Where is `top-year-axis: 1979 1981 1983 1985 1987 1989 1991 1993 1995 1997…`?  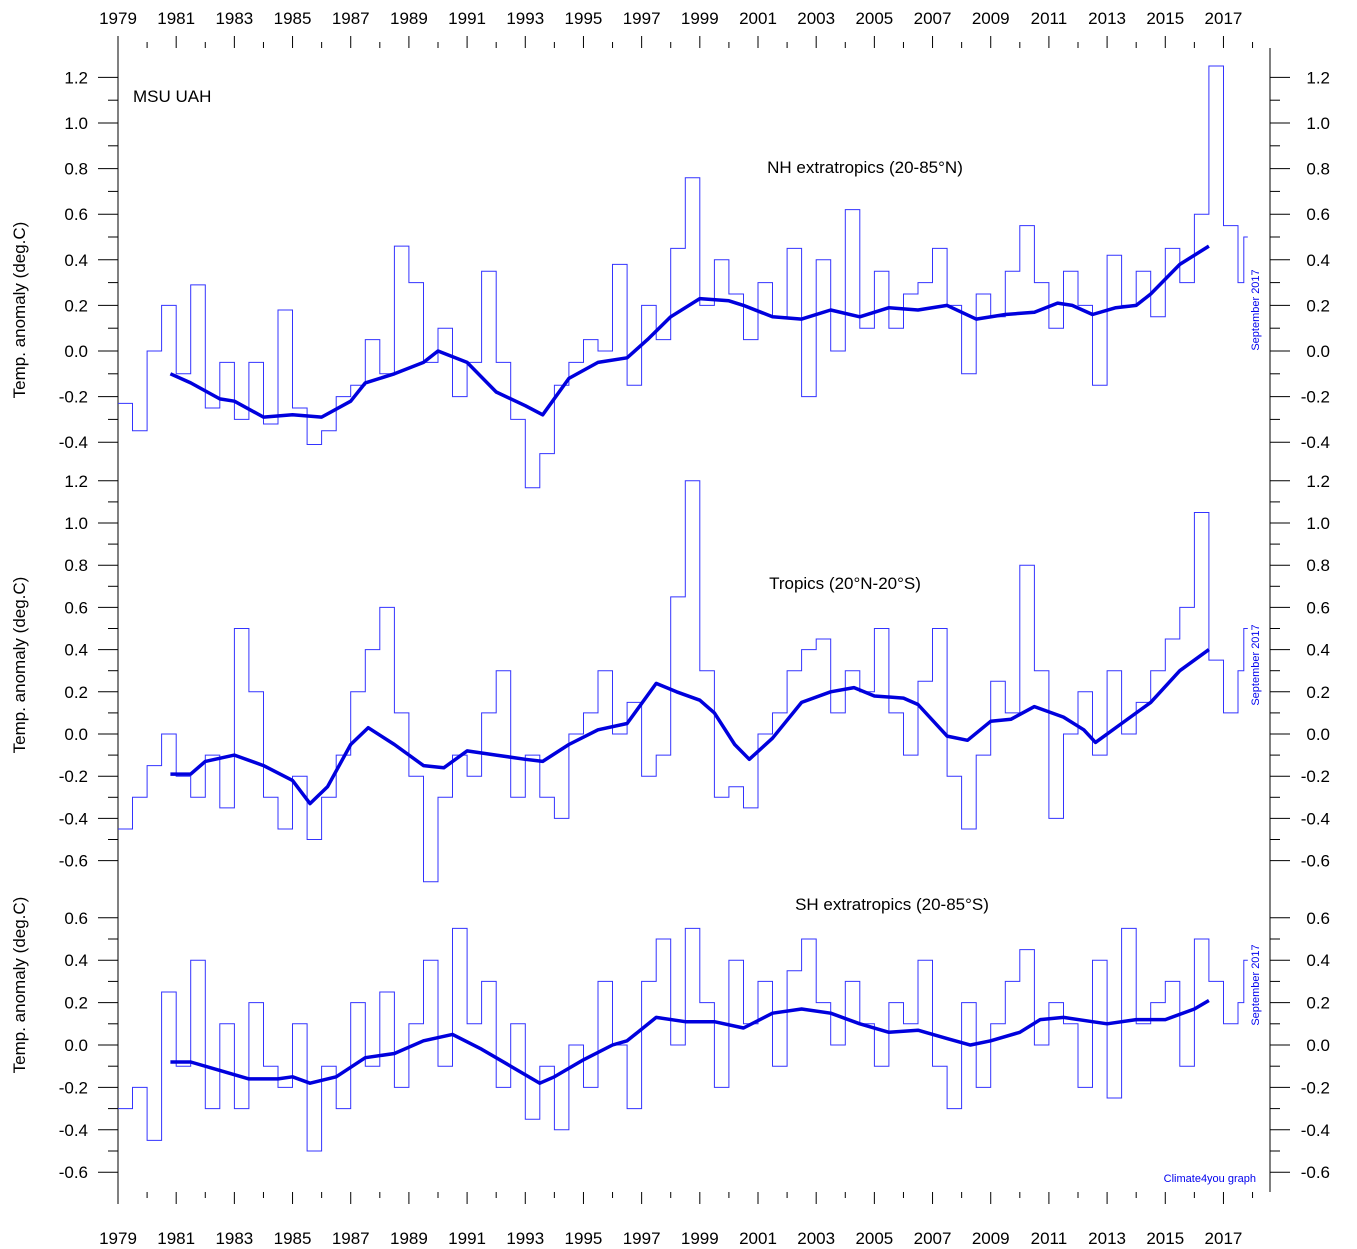
top-year-axis: 1979 1981 1983 1985 1987 1989 1991 1993 1995 1997… is located at coordinates (676, 28).